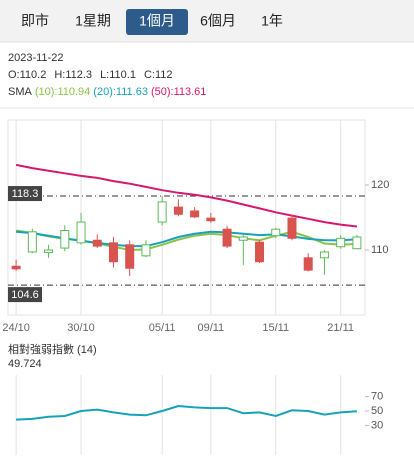 Image resolution: width=414 pixels, height=460 pixels. What do you see at coordinates (132, 92) in the screenshot?
I see `legend-value: 111.63` at bounding box center [132, 92].